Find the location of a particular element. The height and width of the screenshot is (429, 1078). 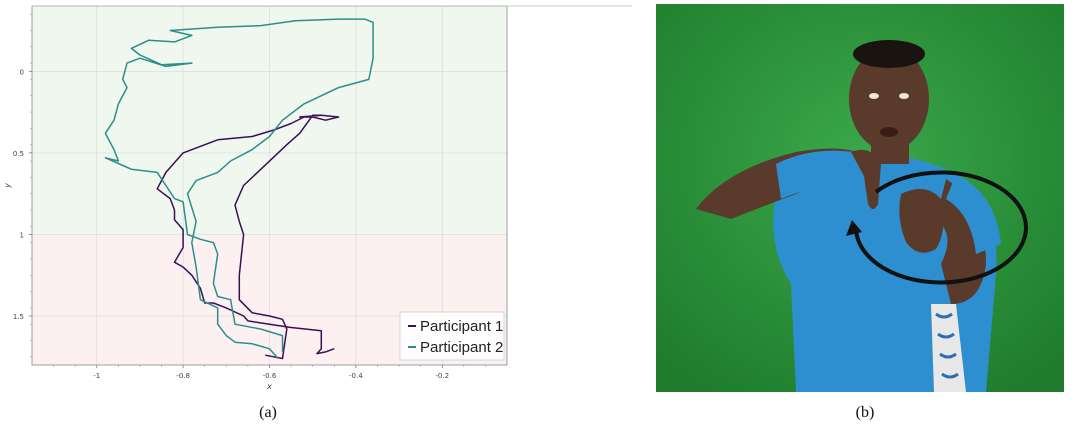

motion-arrow-path is located at coordinates (941, 227).